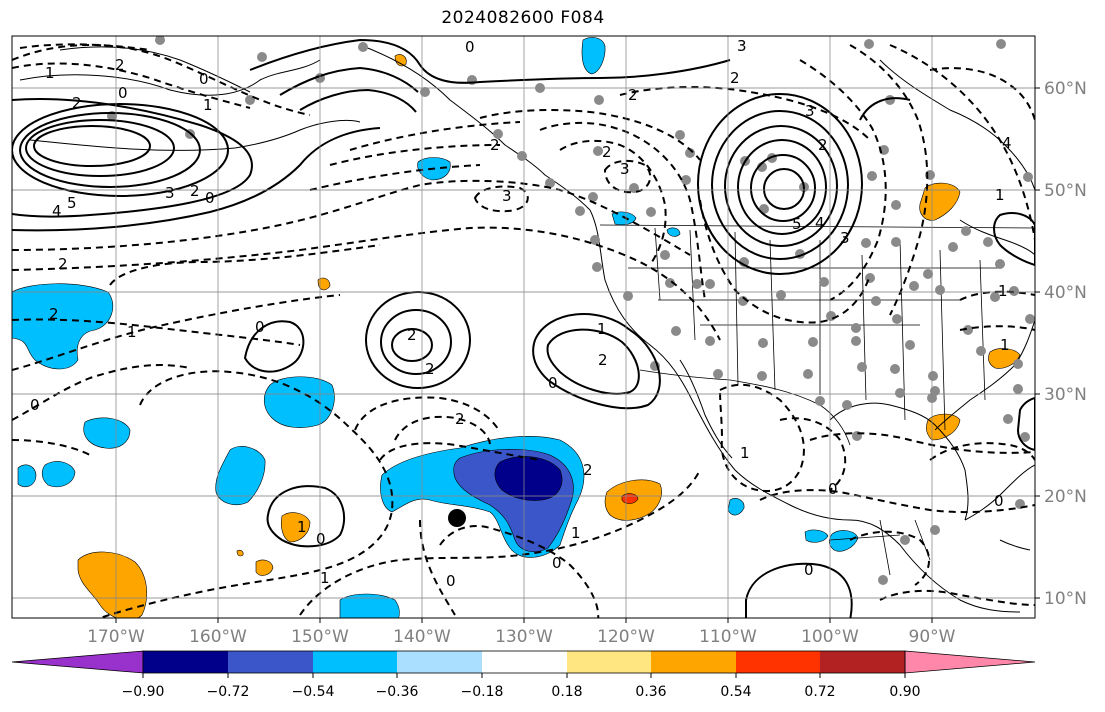  What do you see at coordinates (457, 518) in the screenshot?
I see `storm-center-marker` at bounding box center [457, 518].